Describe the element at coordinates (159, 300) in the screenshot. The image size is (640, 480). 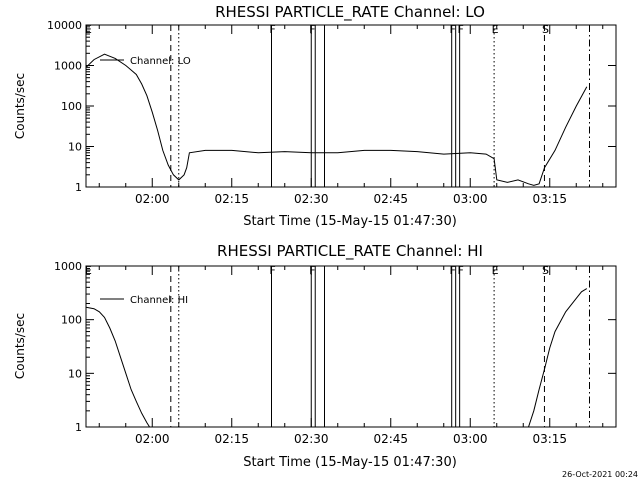
I see `legend-label-hi: Channel: HI` at that location.